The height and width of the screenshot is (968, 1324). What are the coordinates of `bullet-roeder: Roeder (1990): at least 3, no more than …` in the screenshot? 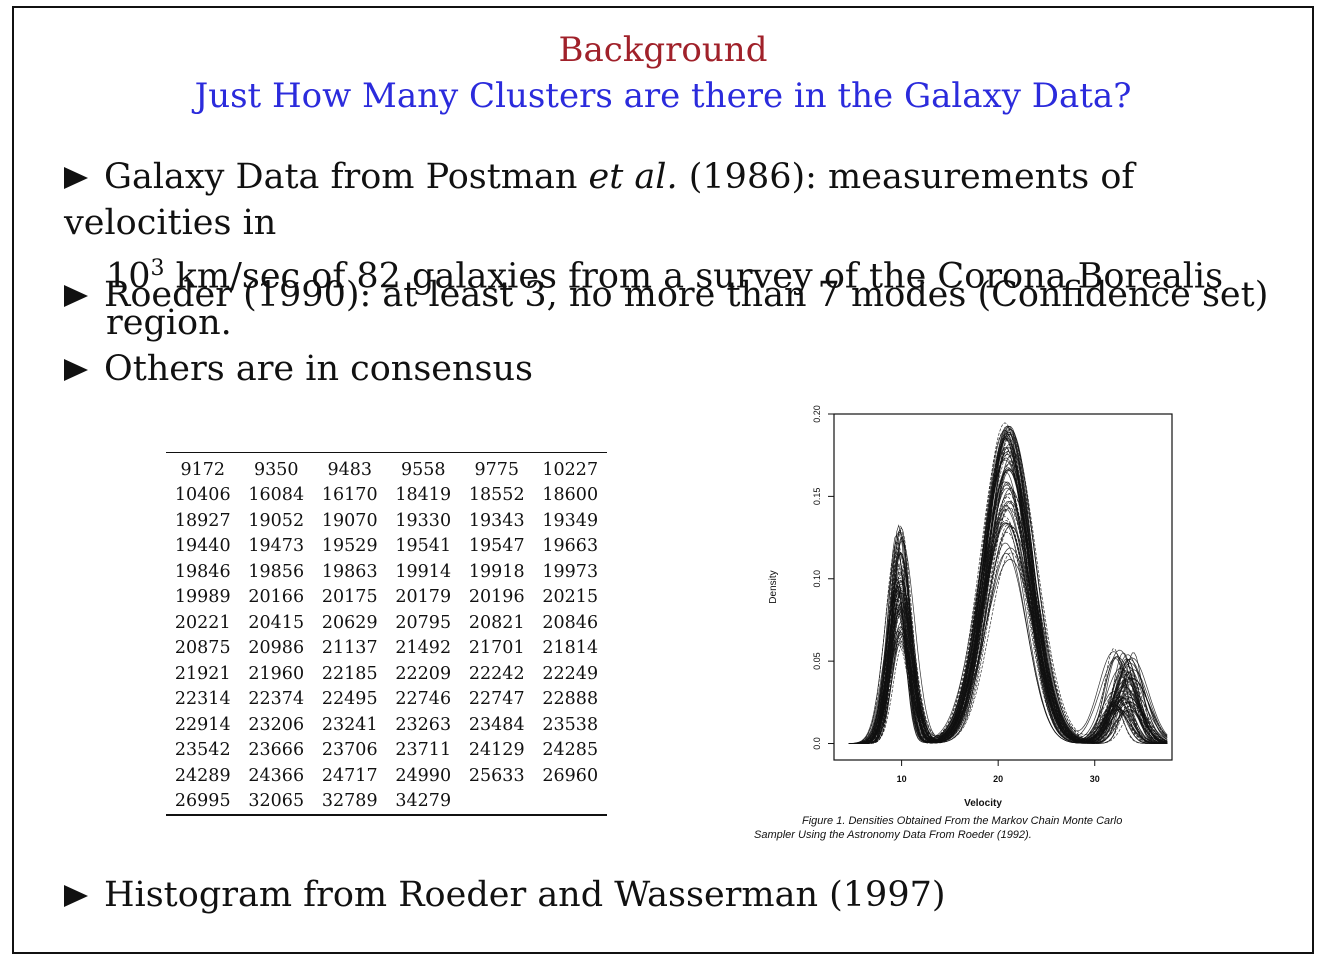 It's located at (666, 295).